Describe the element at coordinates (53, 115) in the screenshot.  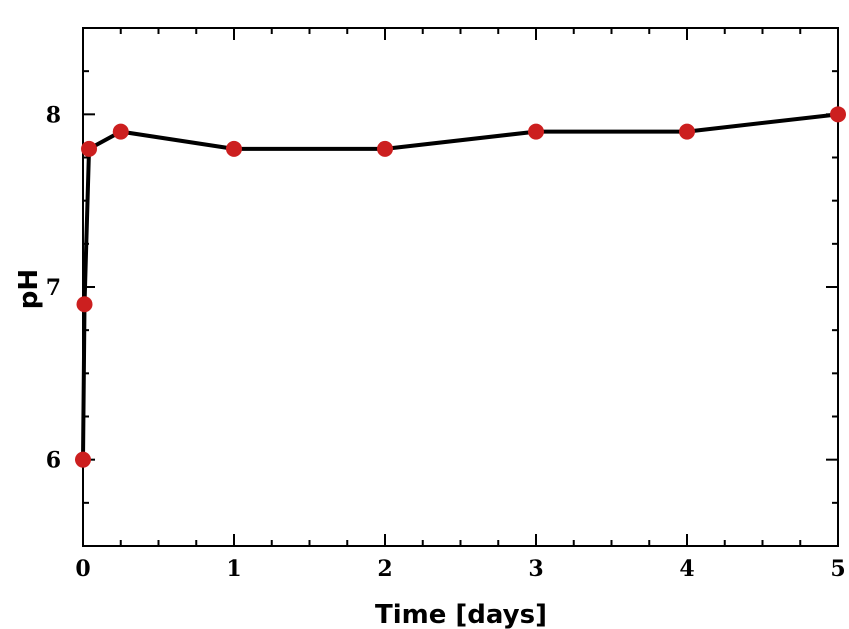
I see `y-tick-label: 8` at that location.